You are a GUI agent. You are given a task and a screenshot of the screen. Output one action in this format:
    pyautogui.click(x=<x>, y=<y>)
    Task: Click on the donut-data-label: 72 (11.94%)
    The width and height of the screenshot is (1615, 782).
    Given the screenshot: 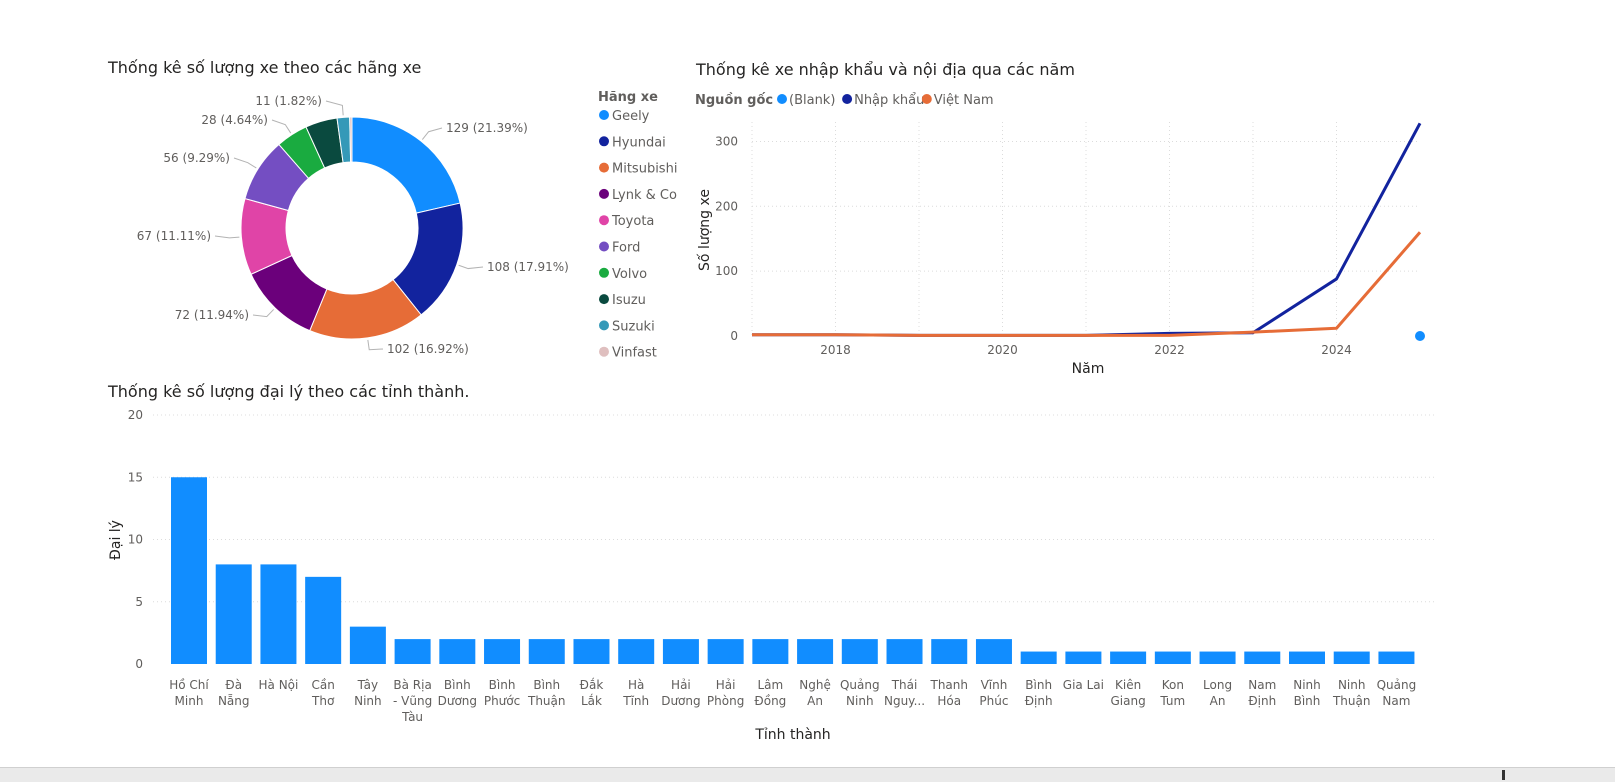 What is the action you would take?
    pyautogui.click(x=212, y=315)
    